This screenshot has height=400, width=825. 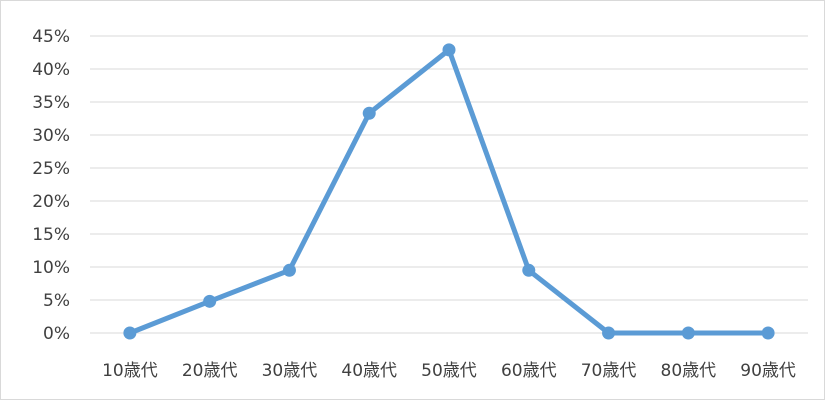 I want to click on y-tick-label: 30%, so click(x=51, y=136).